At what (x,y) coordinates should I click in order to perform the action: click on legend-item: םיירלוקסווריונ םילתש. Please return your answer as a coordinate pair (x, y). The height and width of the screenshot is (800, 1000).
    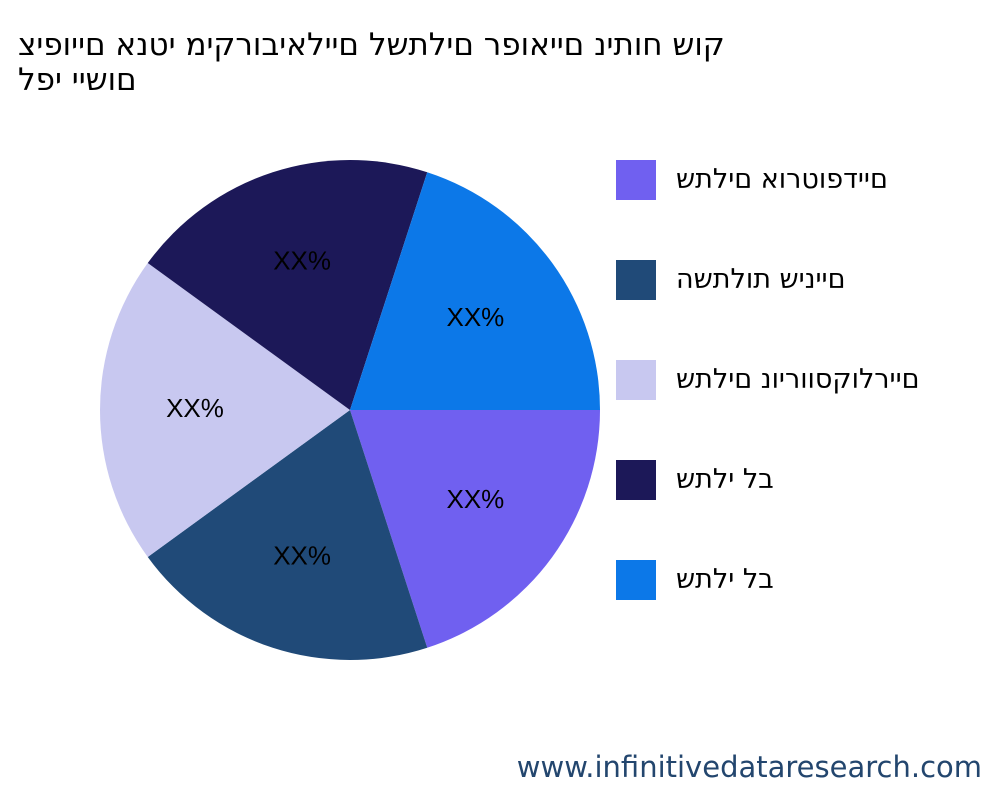
    Looking at the image, I should click on (806, 410).